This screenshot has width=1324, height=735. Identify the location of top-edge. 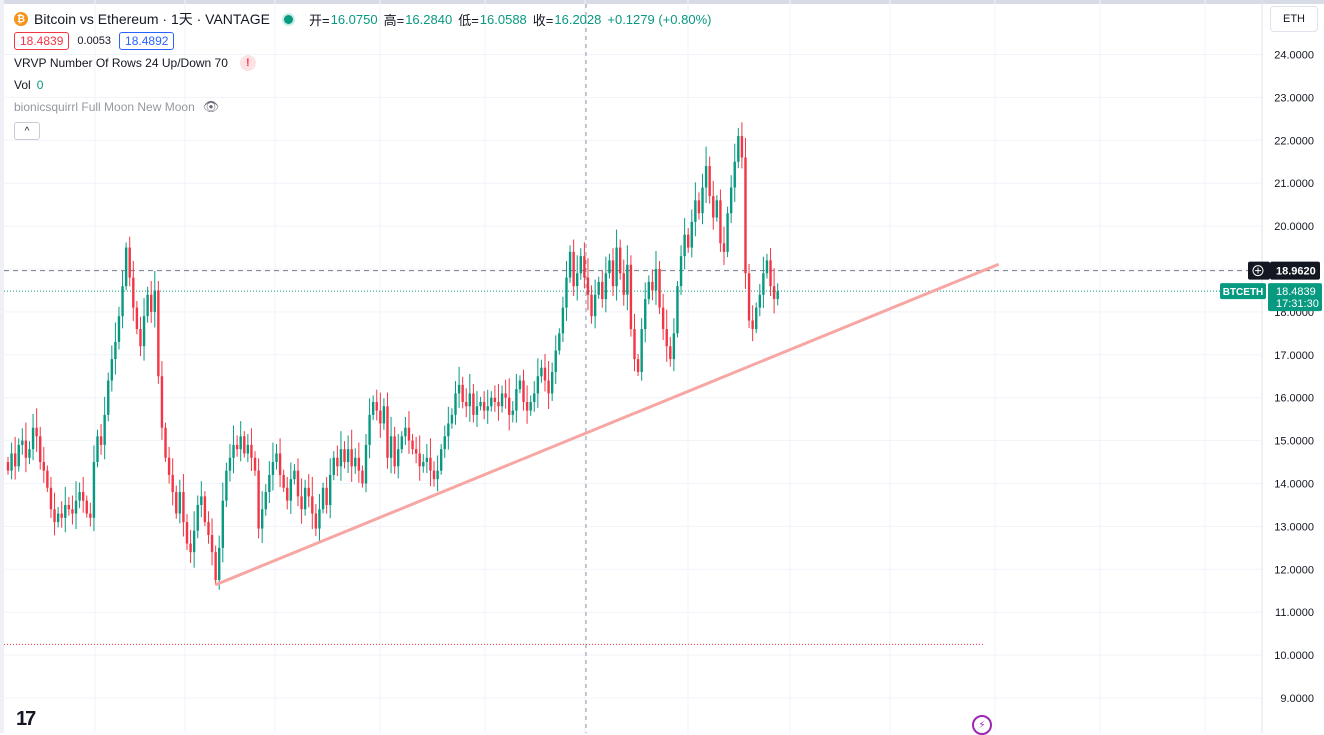
(662, 2).